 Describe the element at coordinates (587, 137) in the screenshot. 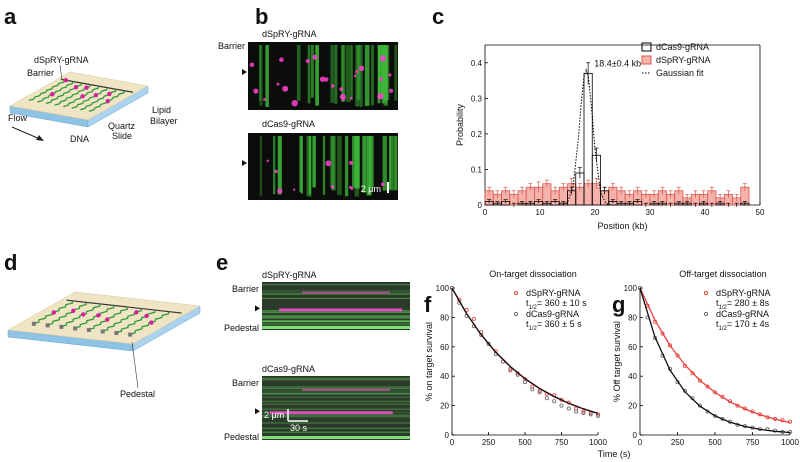

I see `fit-line` at that location.